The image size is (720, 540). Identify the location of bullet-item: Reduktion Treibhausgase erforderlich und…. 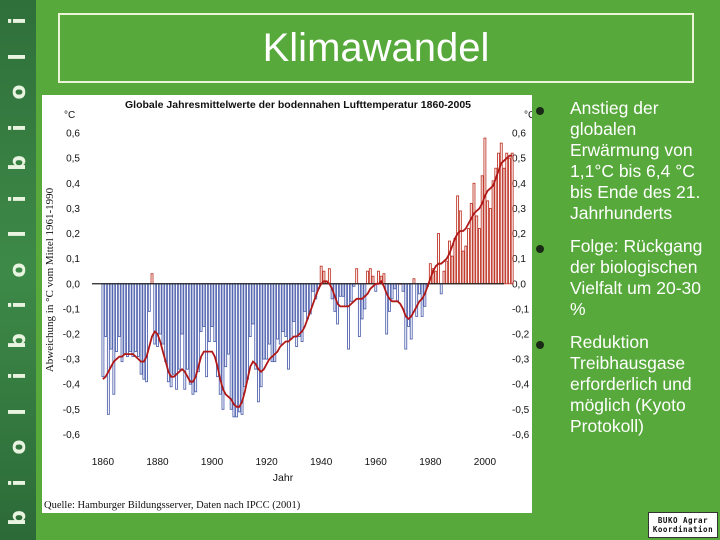
(627, 384).